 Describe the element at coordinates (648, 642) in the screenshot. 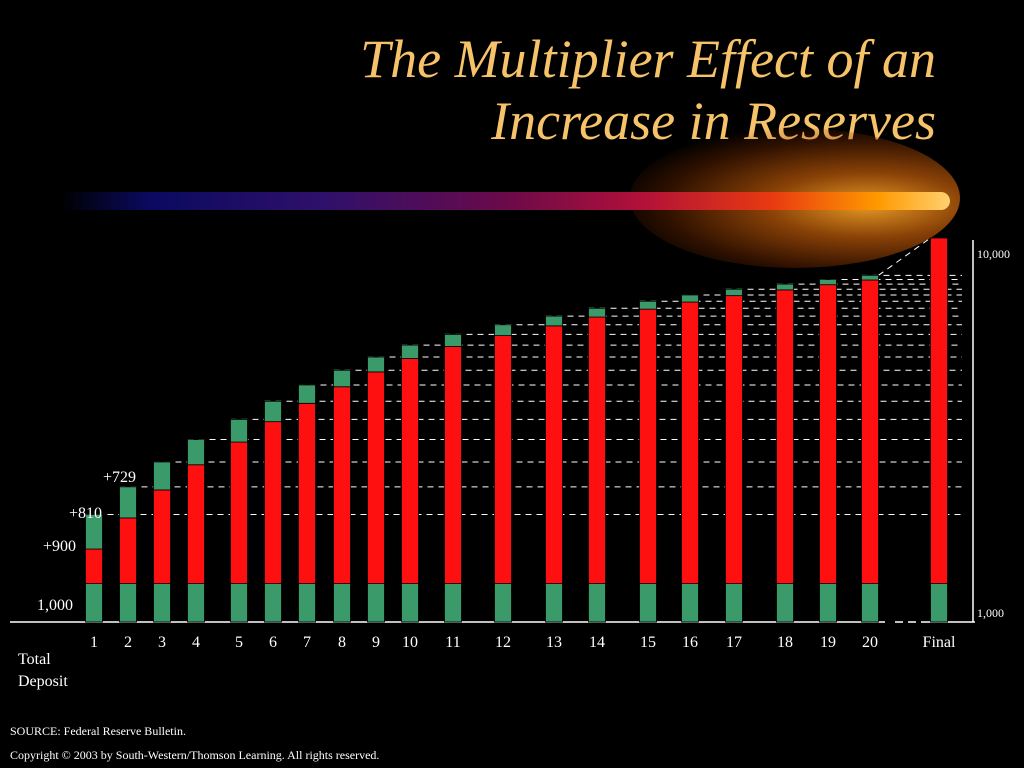

I see `x-tick-label-15: 15` at that location.